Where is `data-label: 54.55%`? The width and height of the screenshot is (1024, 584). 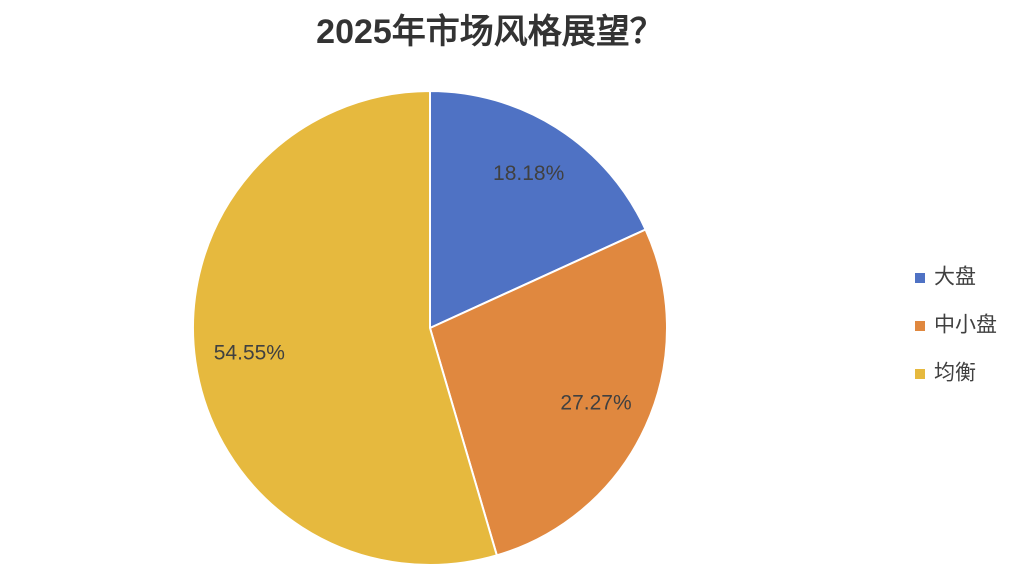 data-label: 54.55% is located at coordinates (249, 353).